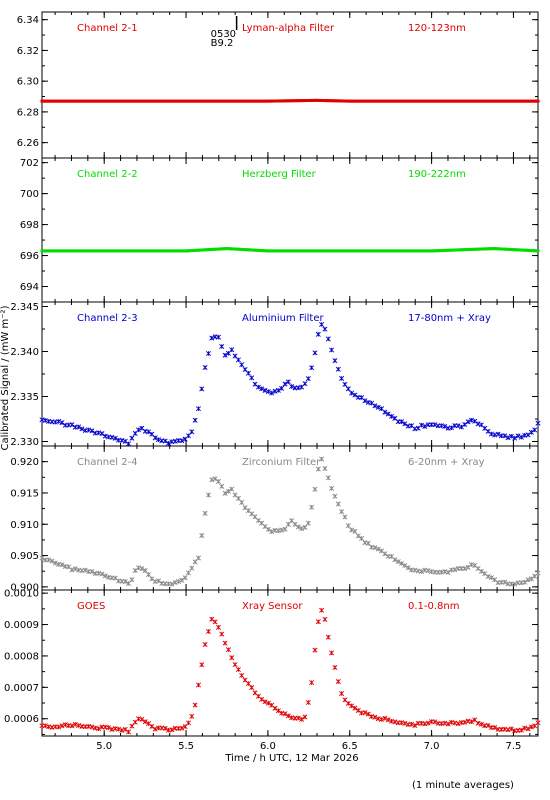  I want to click on y-tick-label: 2.335, so click(24, 397).